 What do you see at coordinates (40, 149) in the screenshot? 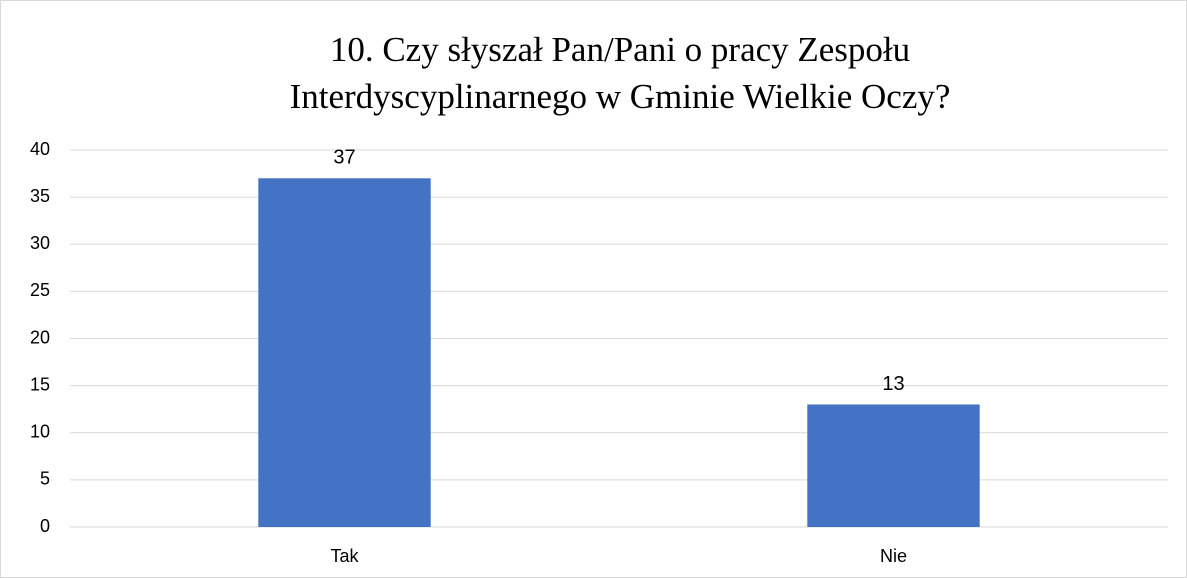
I see `y-tick-label: 40` at bounding box center [40, 149].